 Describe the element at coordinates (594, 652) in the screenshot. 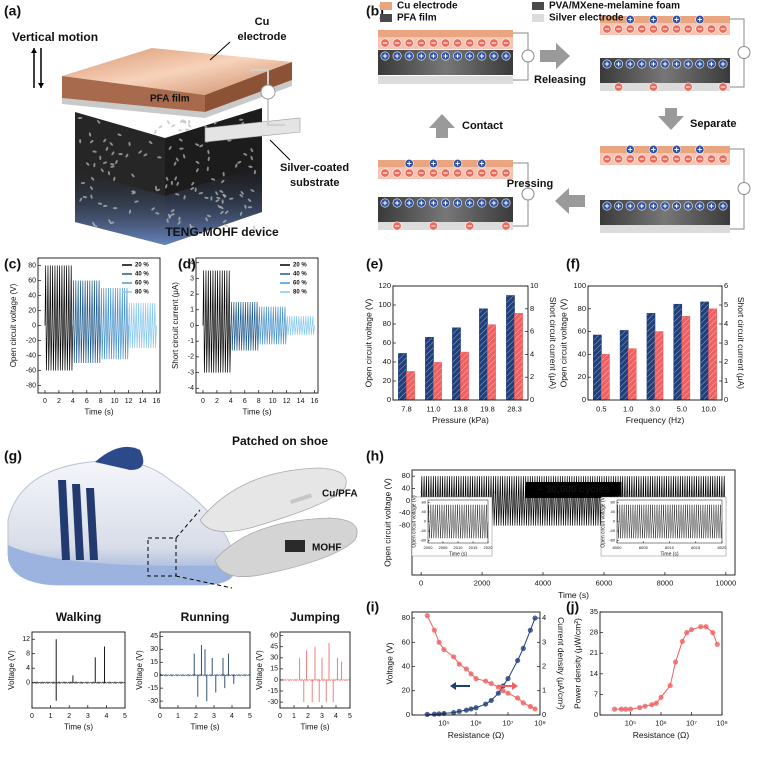

I see `y-tick-label: 21` at that location.